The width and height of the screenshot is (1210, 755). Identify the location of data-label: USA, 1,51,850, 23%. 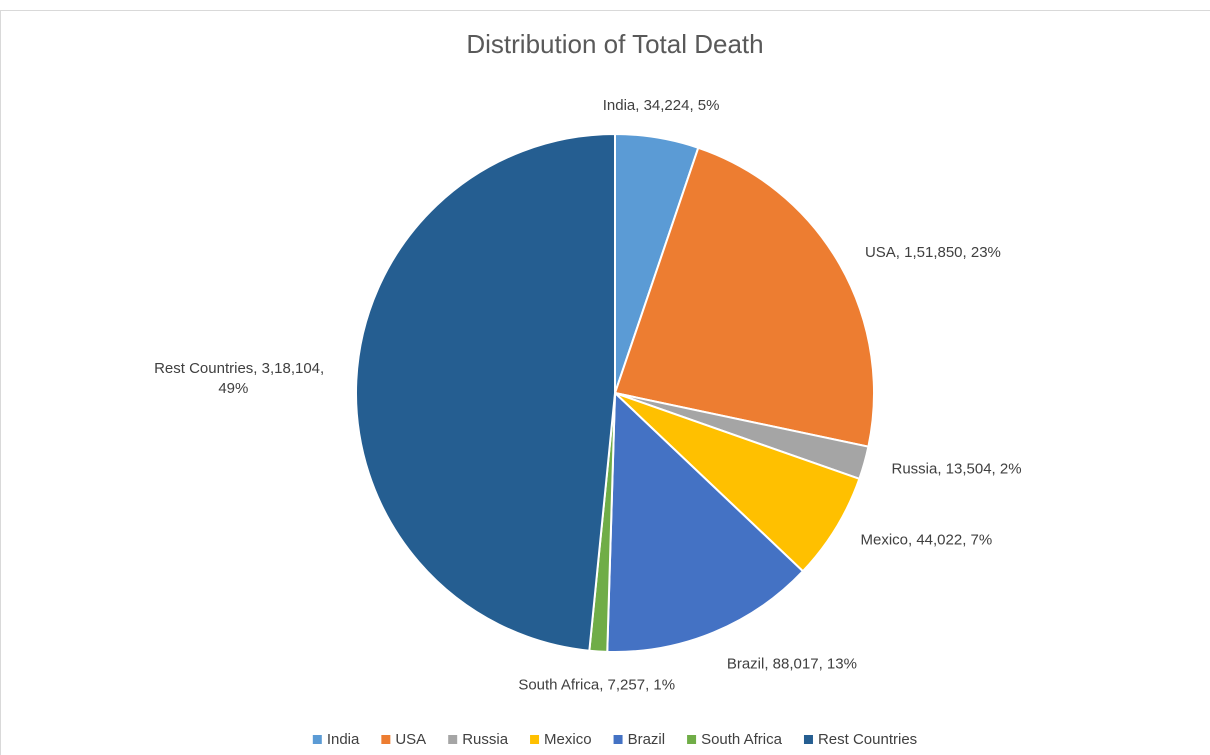
(933, 252).